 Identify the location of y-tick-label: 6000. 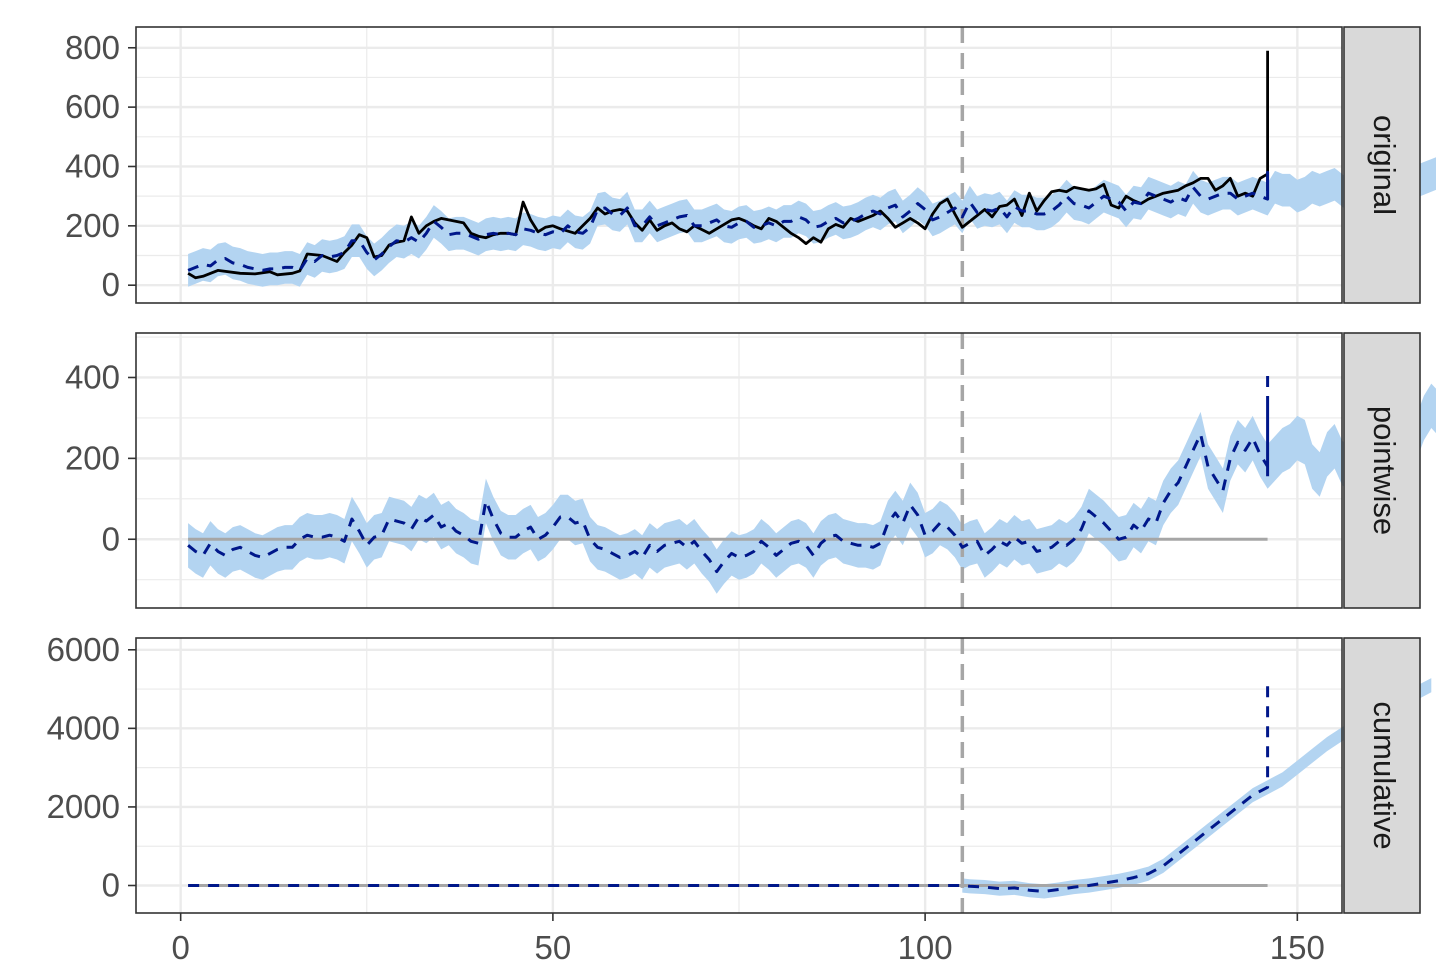
(83, 649).